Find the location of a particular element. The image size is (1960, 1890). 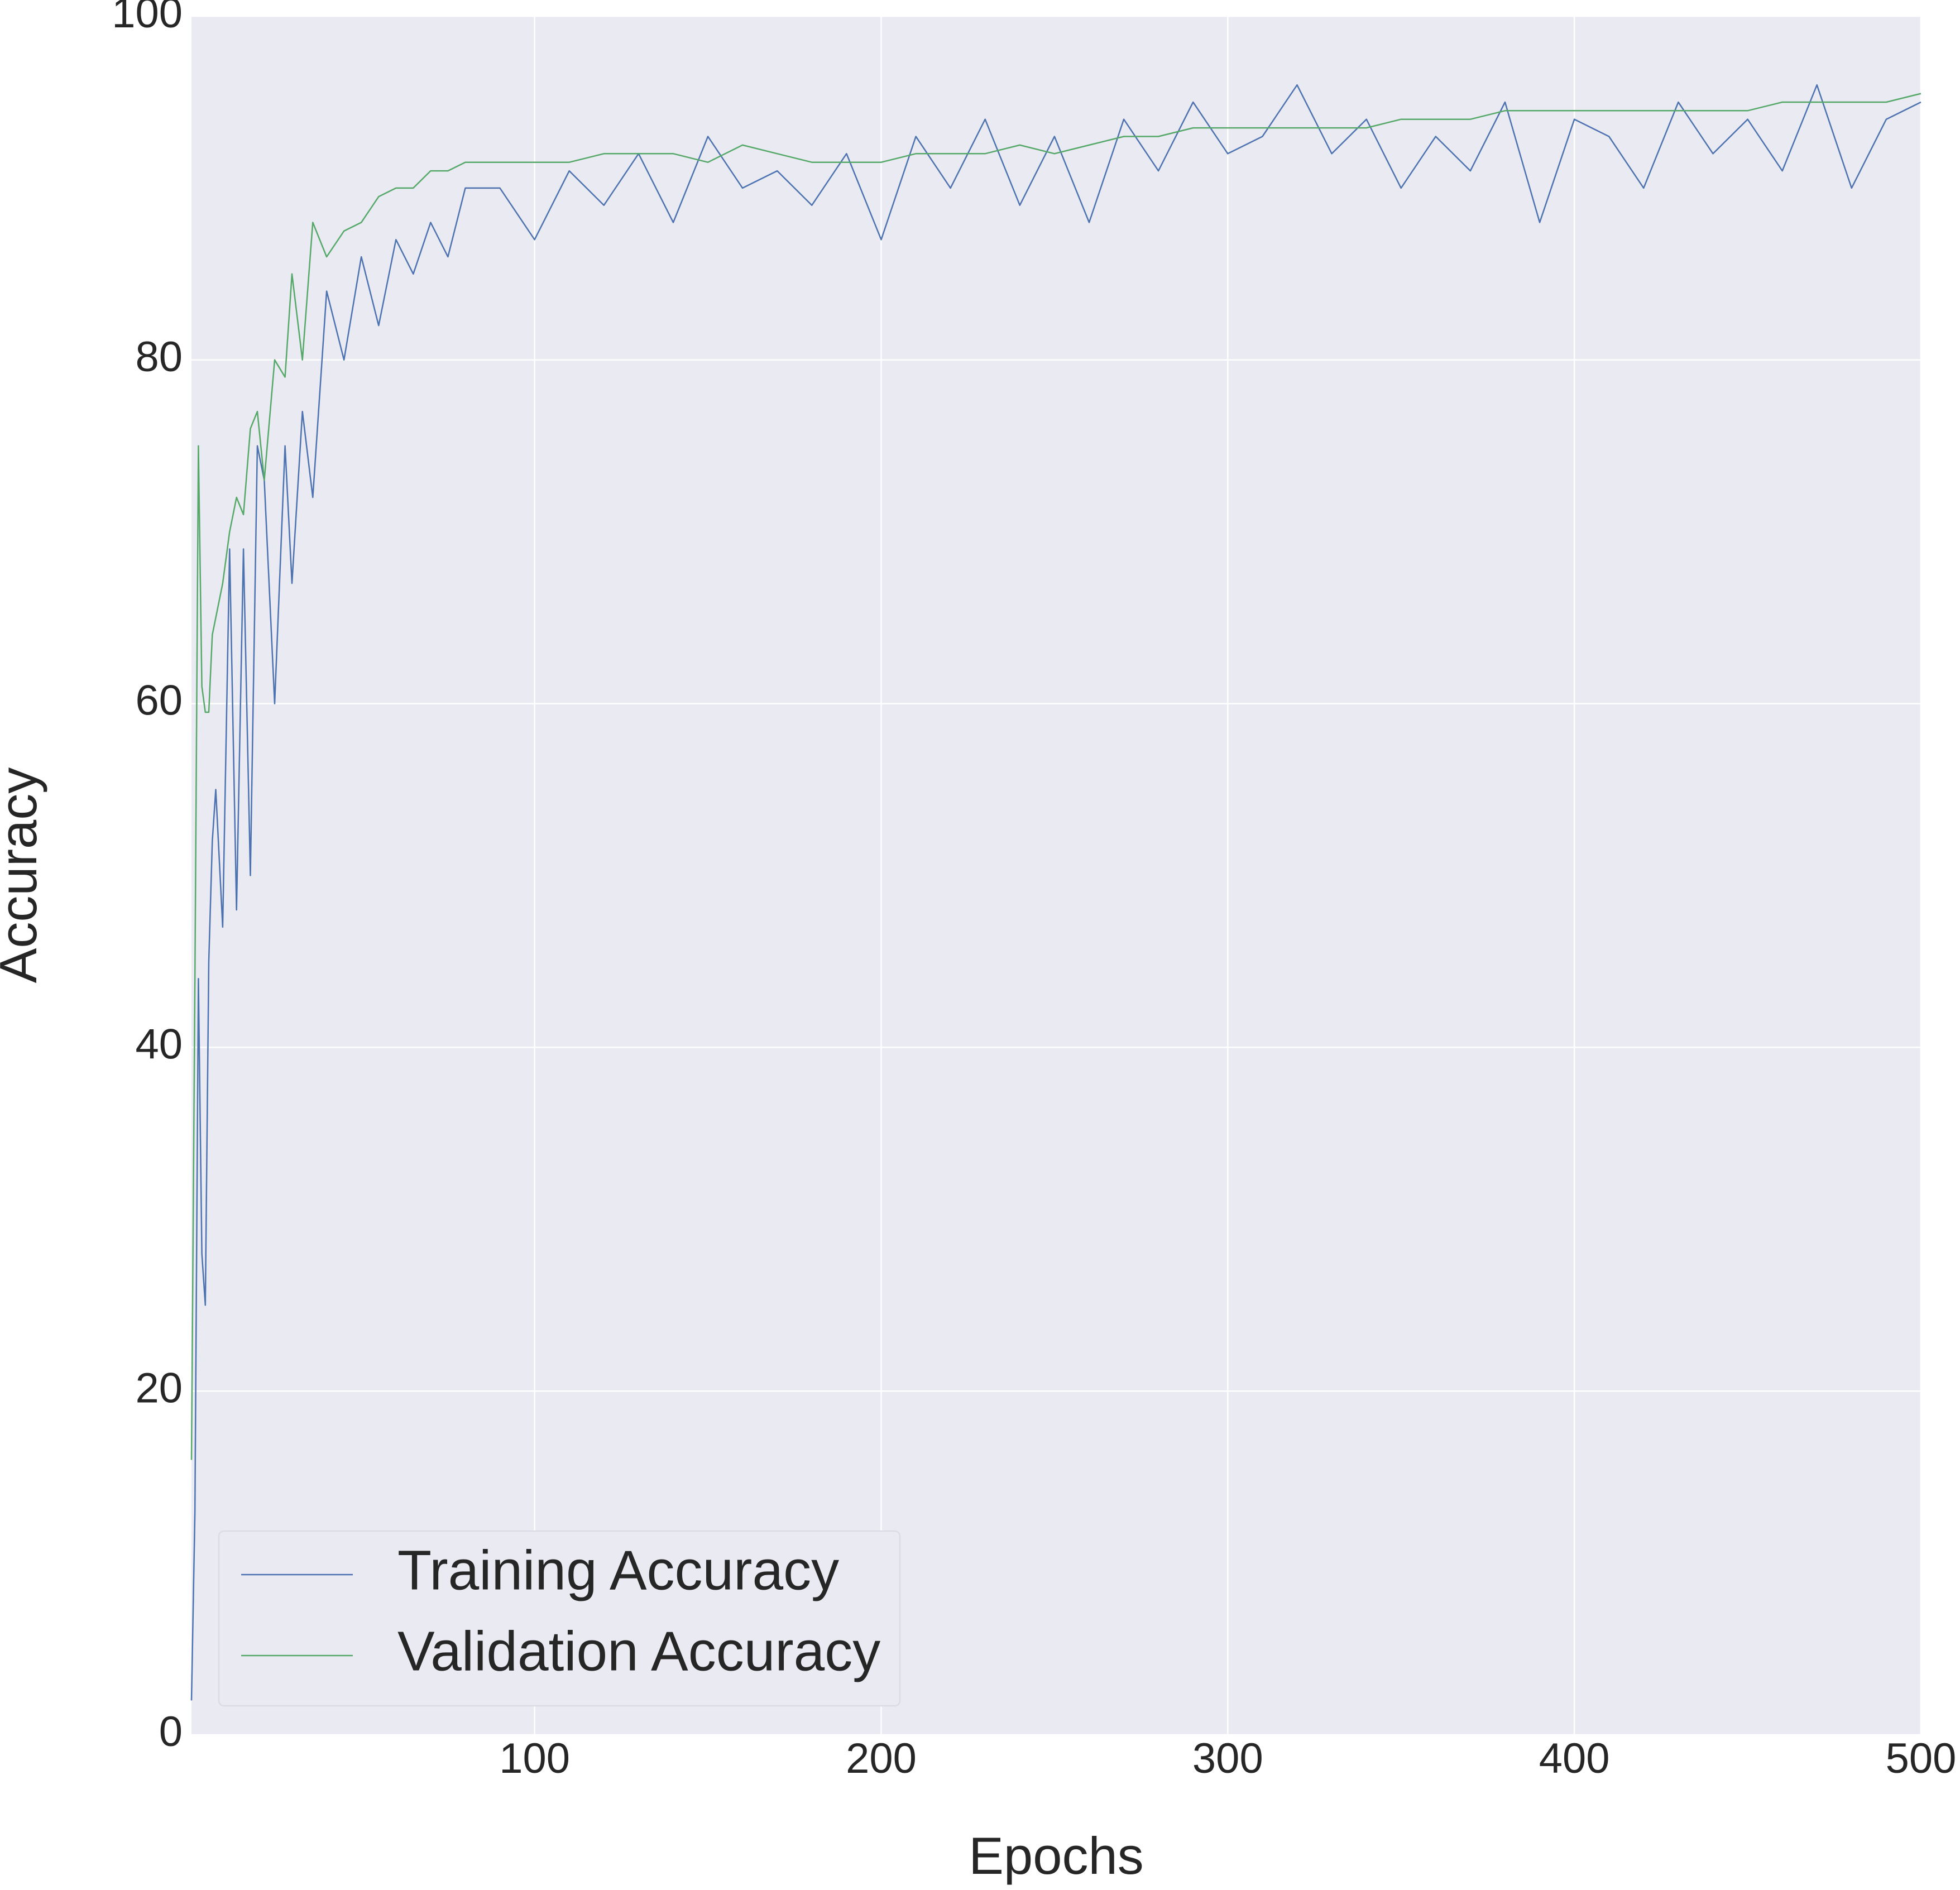

x-tick-label: 300 is located at coordinates (1227, 1758).